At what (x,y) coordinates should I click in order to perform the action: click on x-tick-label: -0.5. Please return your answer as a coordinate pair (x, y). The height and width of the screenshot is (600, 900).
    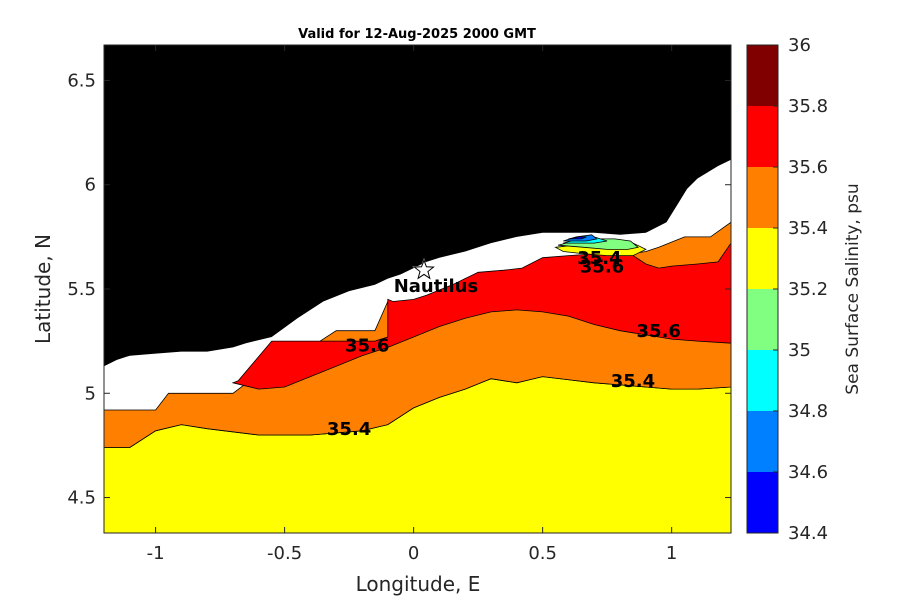
    Looking at the image, I should click on (284, 553).